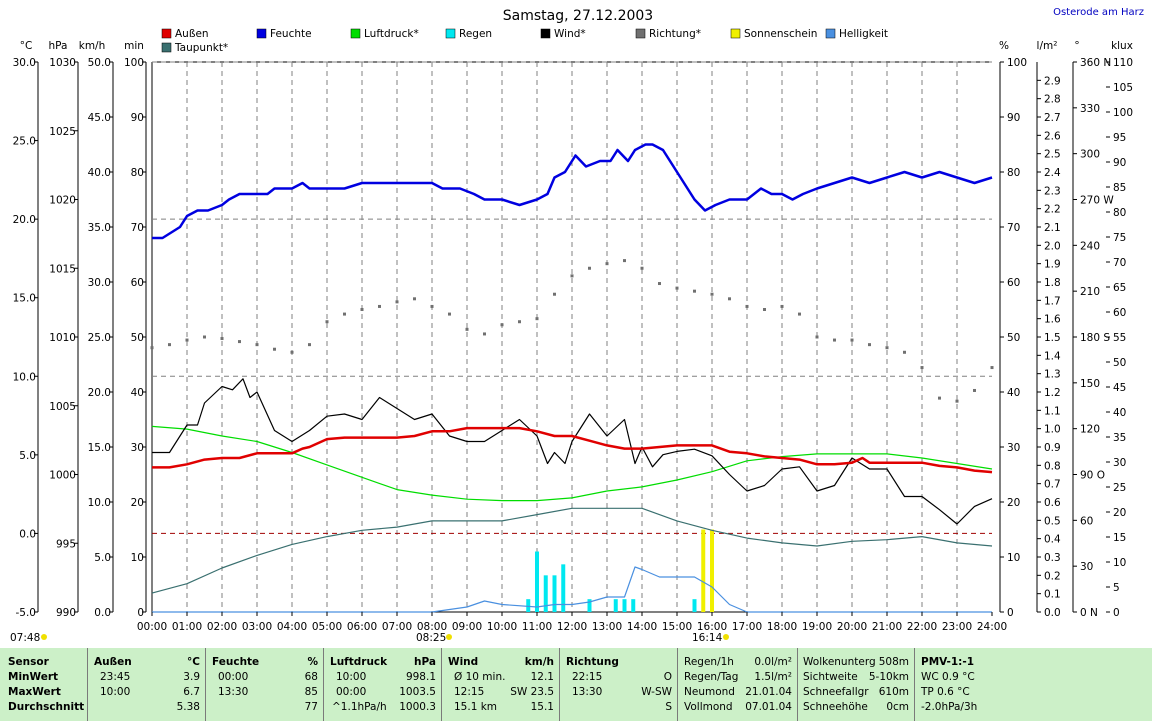 This screenshot has width=1152, height=721. What do you see at coordinates (1097, 201) in the screenshot?
I see `axis-tick-label: 270 W` at bounding box center [1097, 201].